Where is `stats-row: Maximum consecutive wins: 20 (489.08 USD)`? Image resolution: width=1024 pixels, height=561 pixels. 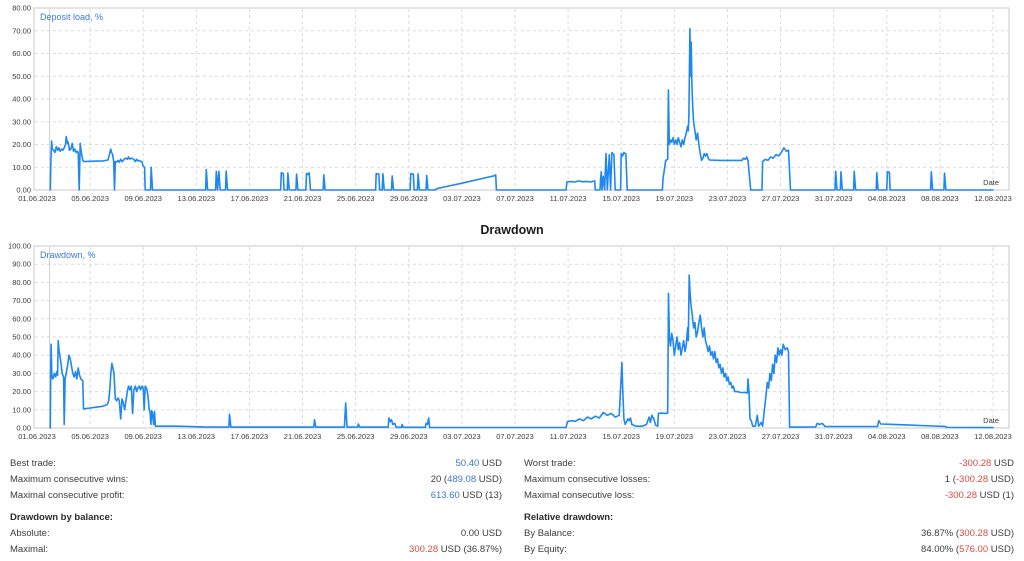 stats-row: Maximum consecutive wins: 20 (489.08 USD) is located at coordinates (256, 479).